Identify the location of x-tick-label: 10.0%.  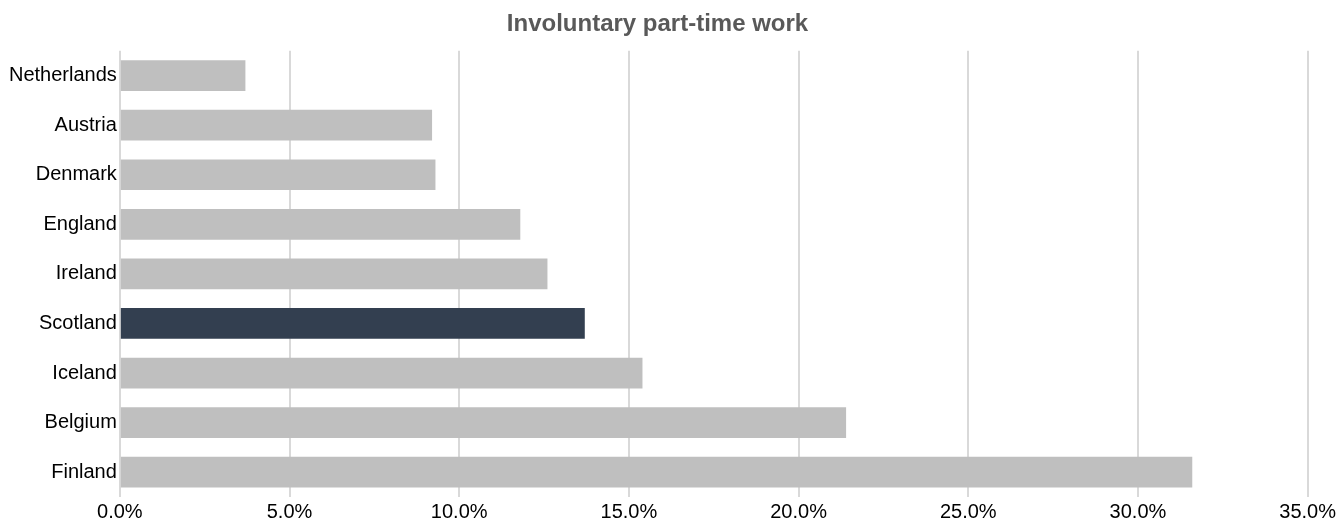
(459, 510).